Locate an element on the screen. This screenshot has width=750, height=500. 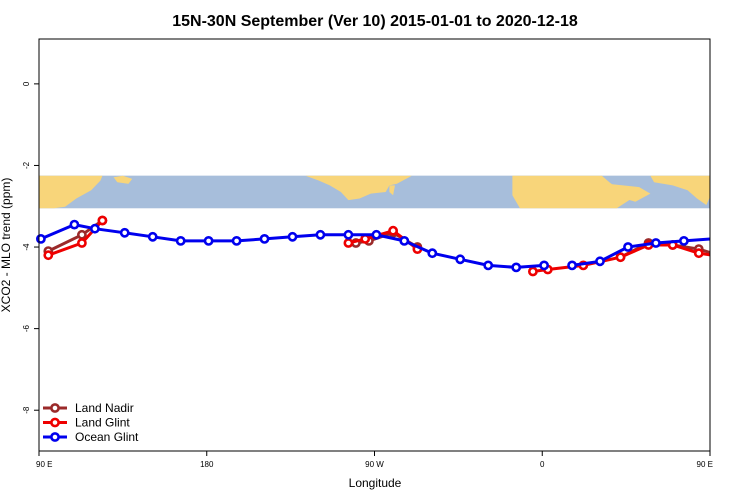
legend-label: Ocean Glint is located at coordinates (107, 437).